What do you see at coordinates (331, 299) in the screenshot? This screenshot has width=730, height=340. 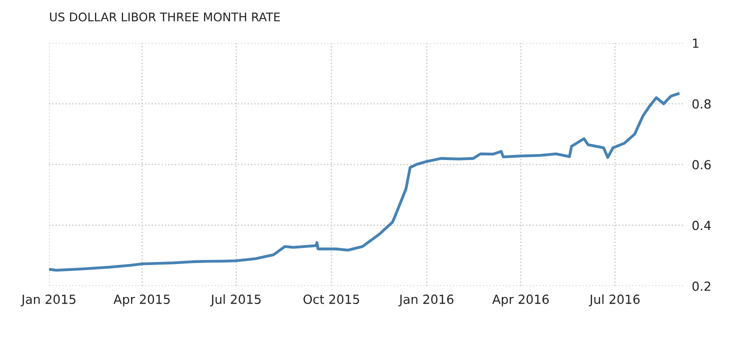 I see `x-tick-label: Oct 2015` at bounding box center [331, 299].